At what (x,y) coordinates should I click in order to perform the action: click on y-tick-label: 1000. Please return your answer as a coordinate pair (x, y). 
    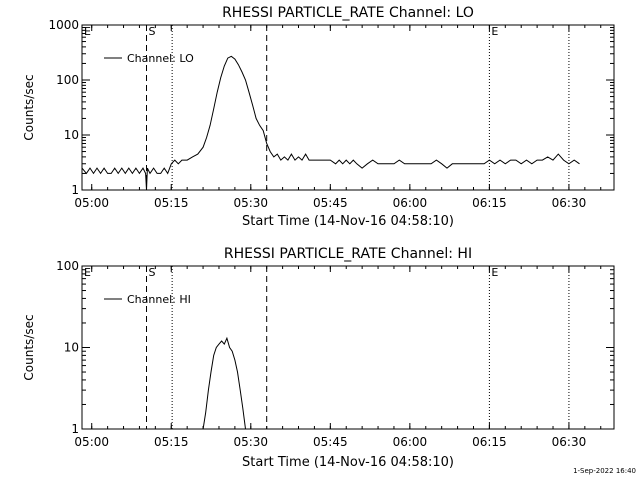
    Looking at the image, I should click on (63, 25).